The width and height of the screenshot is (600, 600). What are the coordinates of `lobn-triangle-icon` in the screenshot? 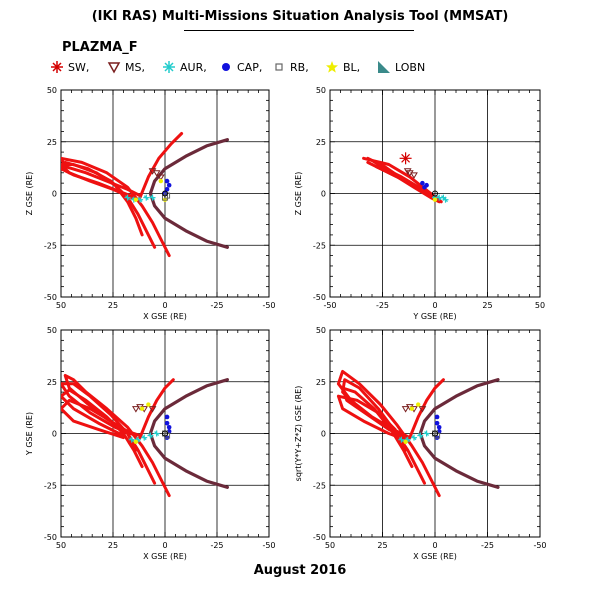 It's located at (384, 67).